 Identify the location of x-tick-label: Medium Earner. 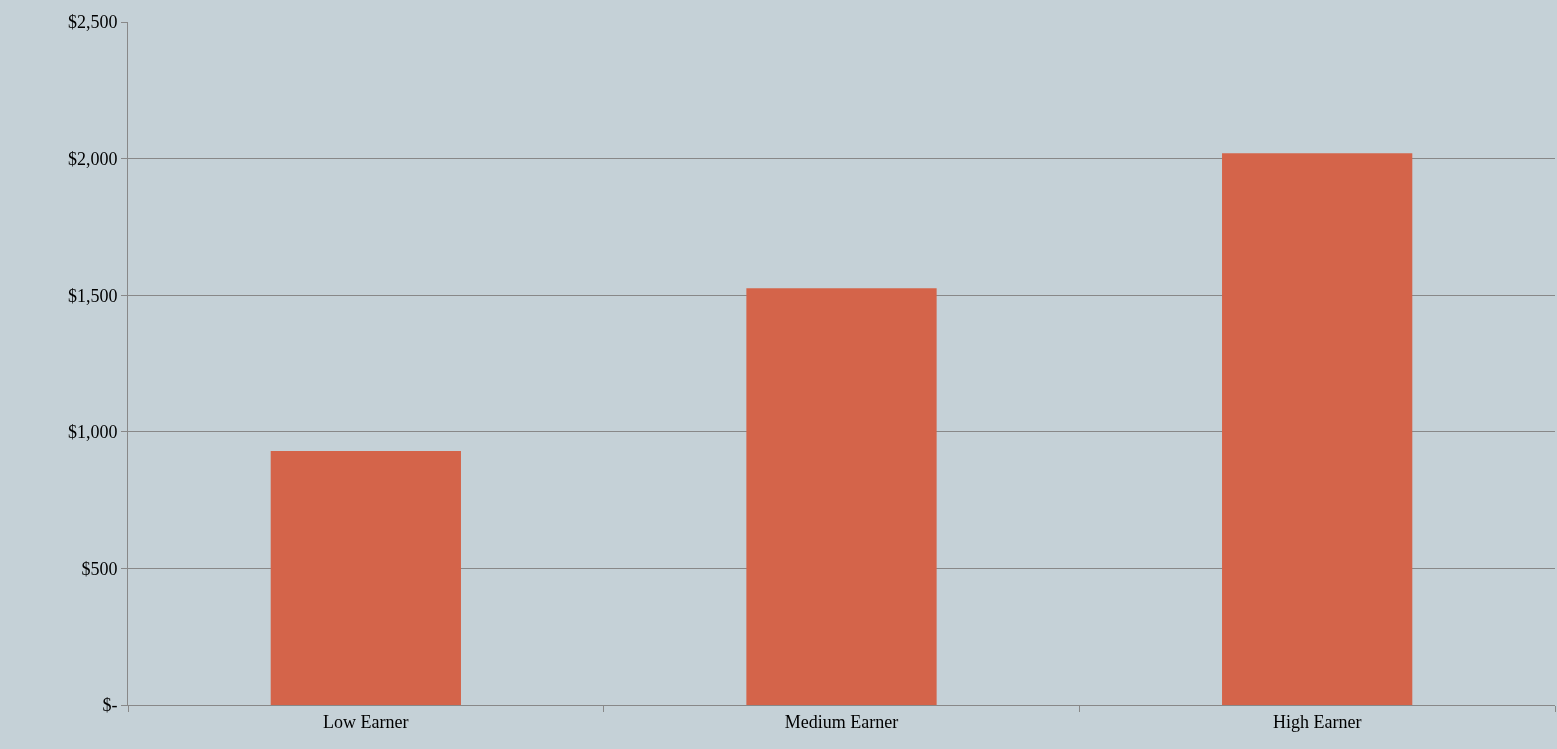
(841, 721).